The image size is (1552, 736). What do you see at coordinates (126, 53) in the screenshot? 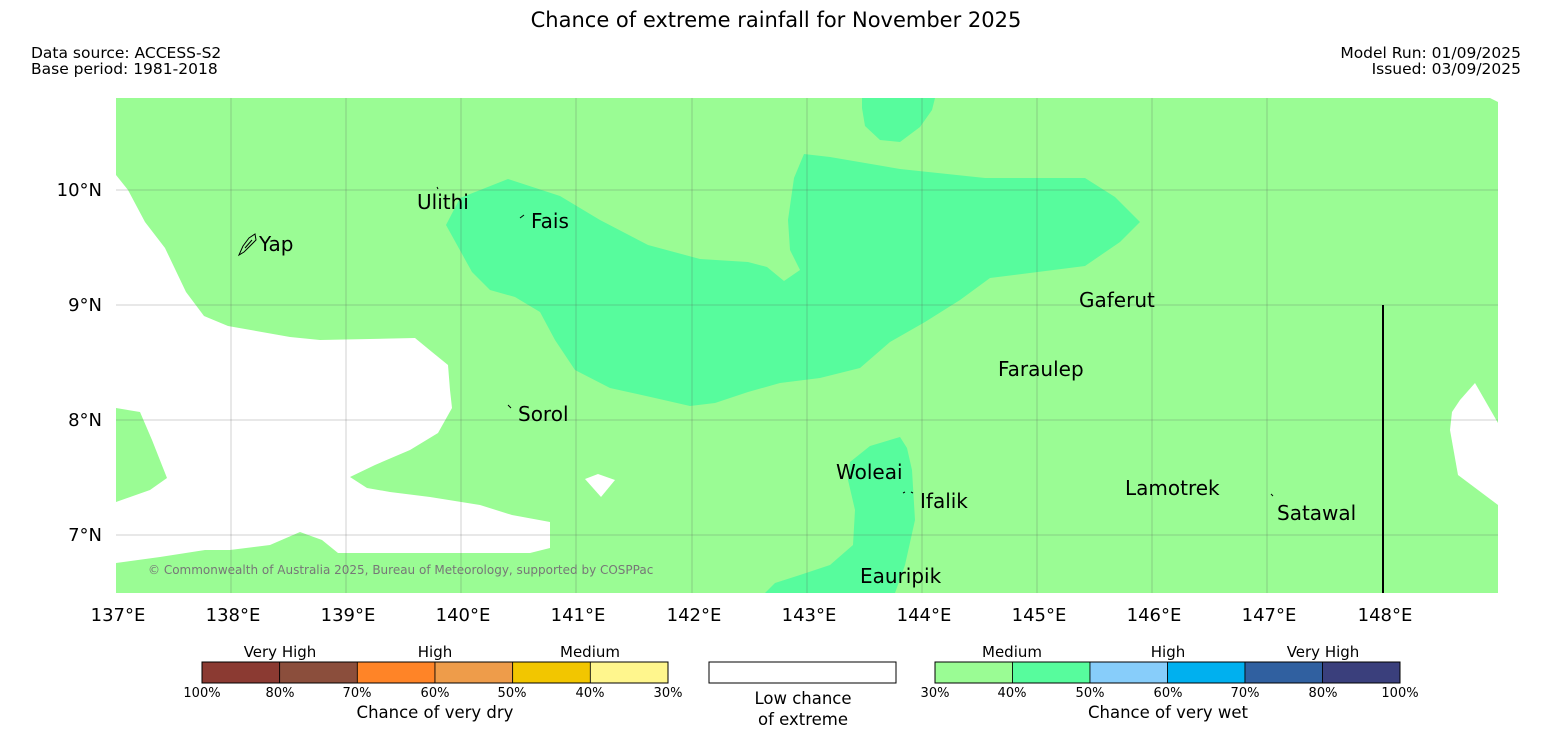
I see `data-source-text: Data source: ACCESS-S2` at bounding box center [126, 53].